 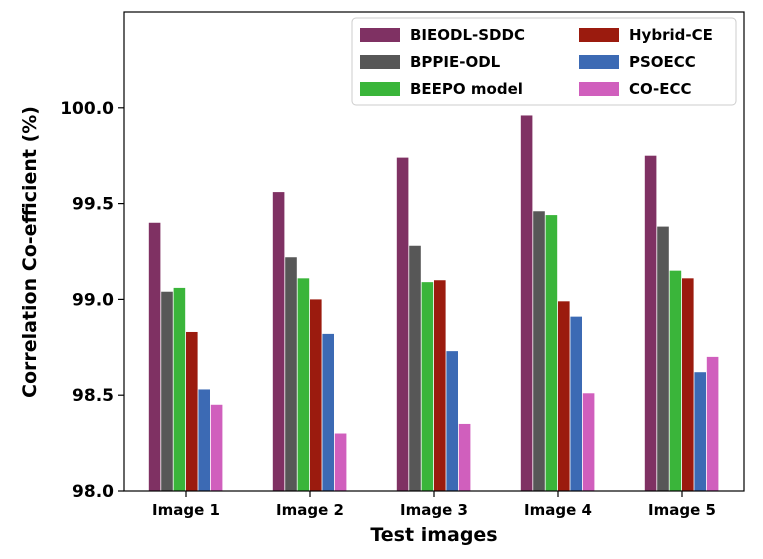 What do you see at coordinates (682, 510) in the screenshot?
I see `x-tick-label: Image 5` at bounding box center [682, 510].